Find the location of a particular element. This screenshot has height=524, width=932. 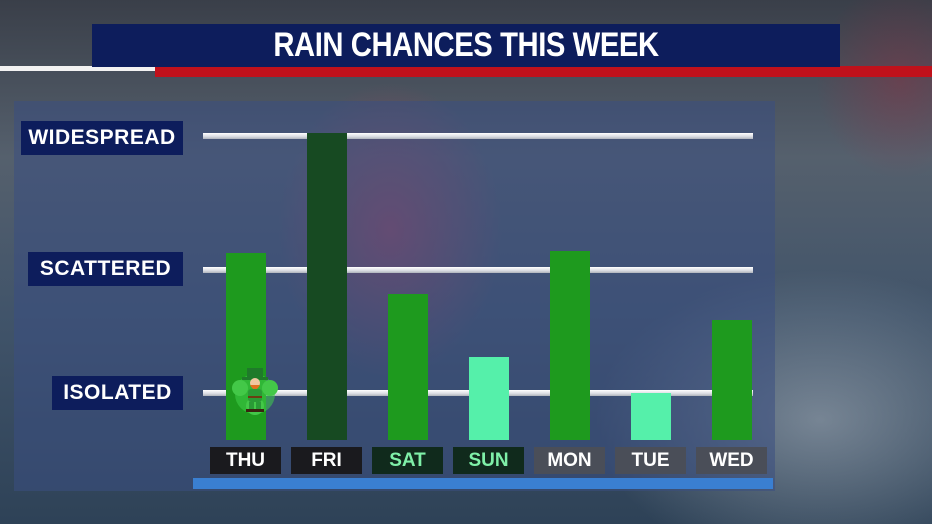

day-label-mon: MON is located at coordinates (569, 460).